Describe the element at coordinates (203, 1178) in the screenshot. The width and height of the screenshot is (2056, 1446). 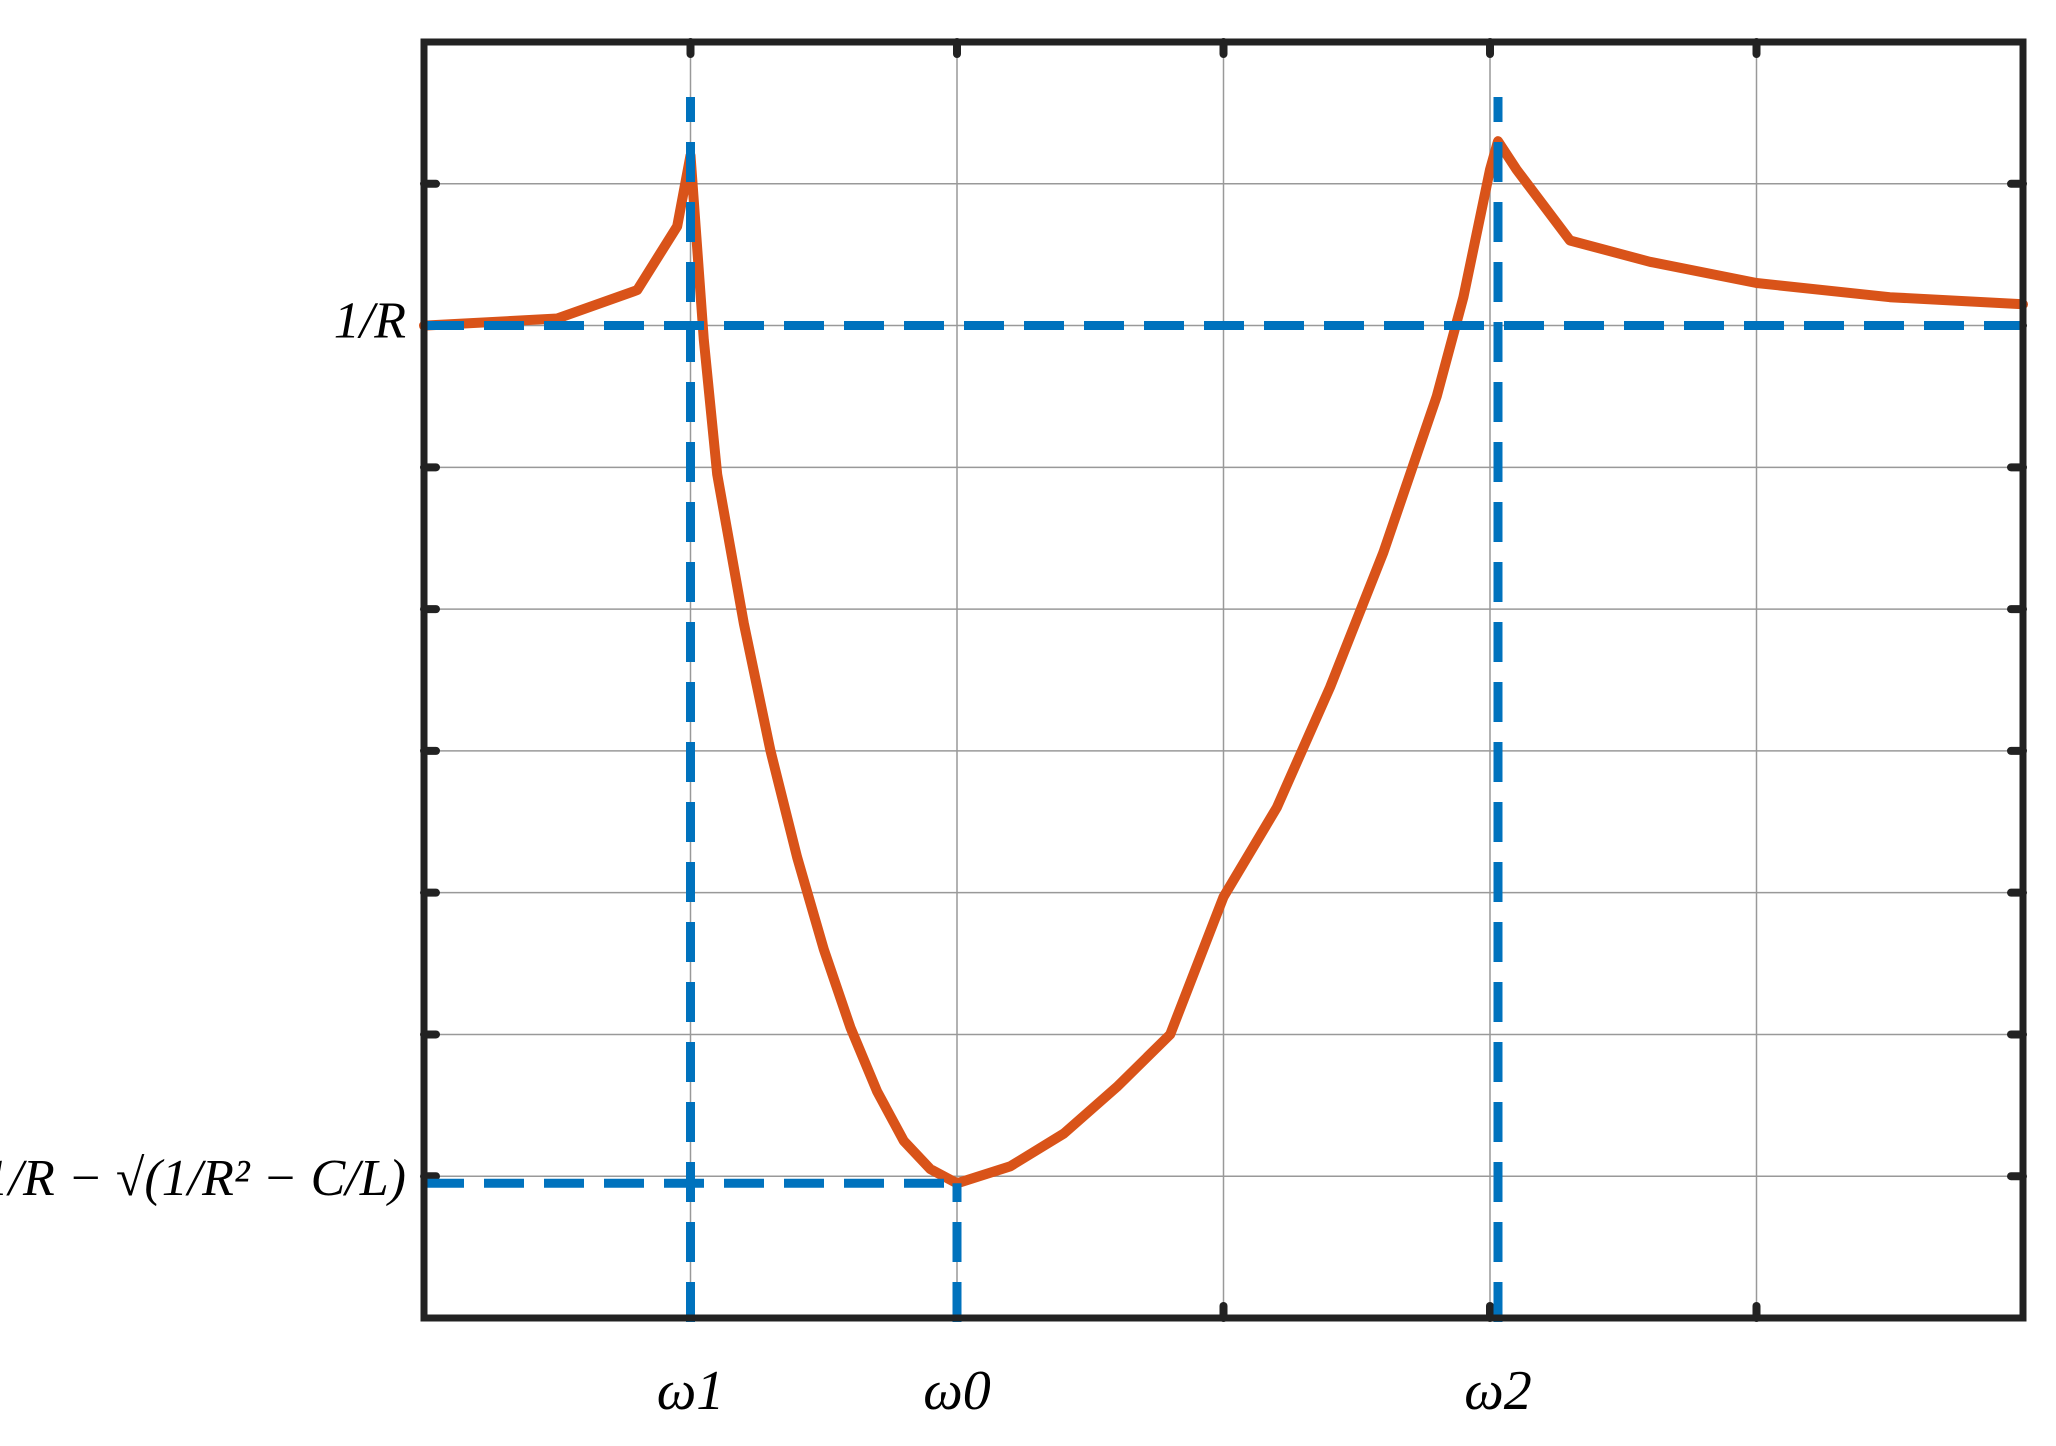
I see `y-tick-label: 1/R − √(1/R² − C/L)` at that location.